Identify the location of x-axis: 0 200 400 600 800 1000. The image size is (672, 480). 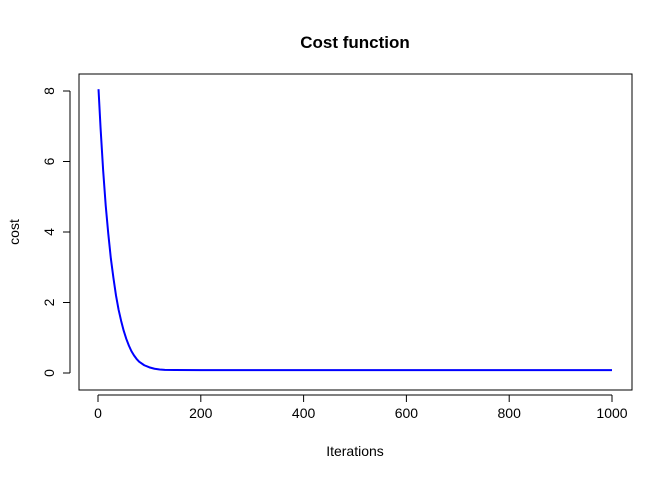
(361, 407).